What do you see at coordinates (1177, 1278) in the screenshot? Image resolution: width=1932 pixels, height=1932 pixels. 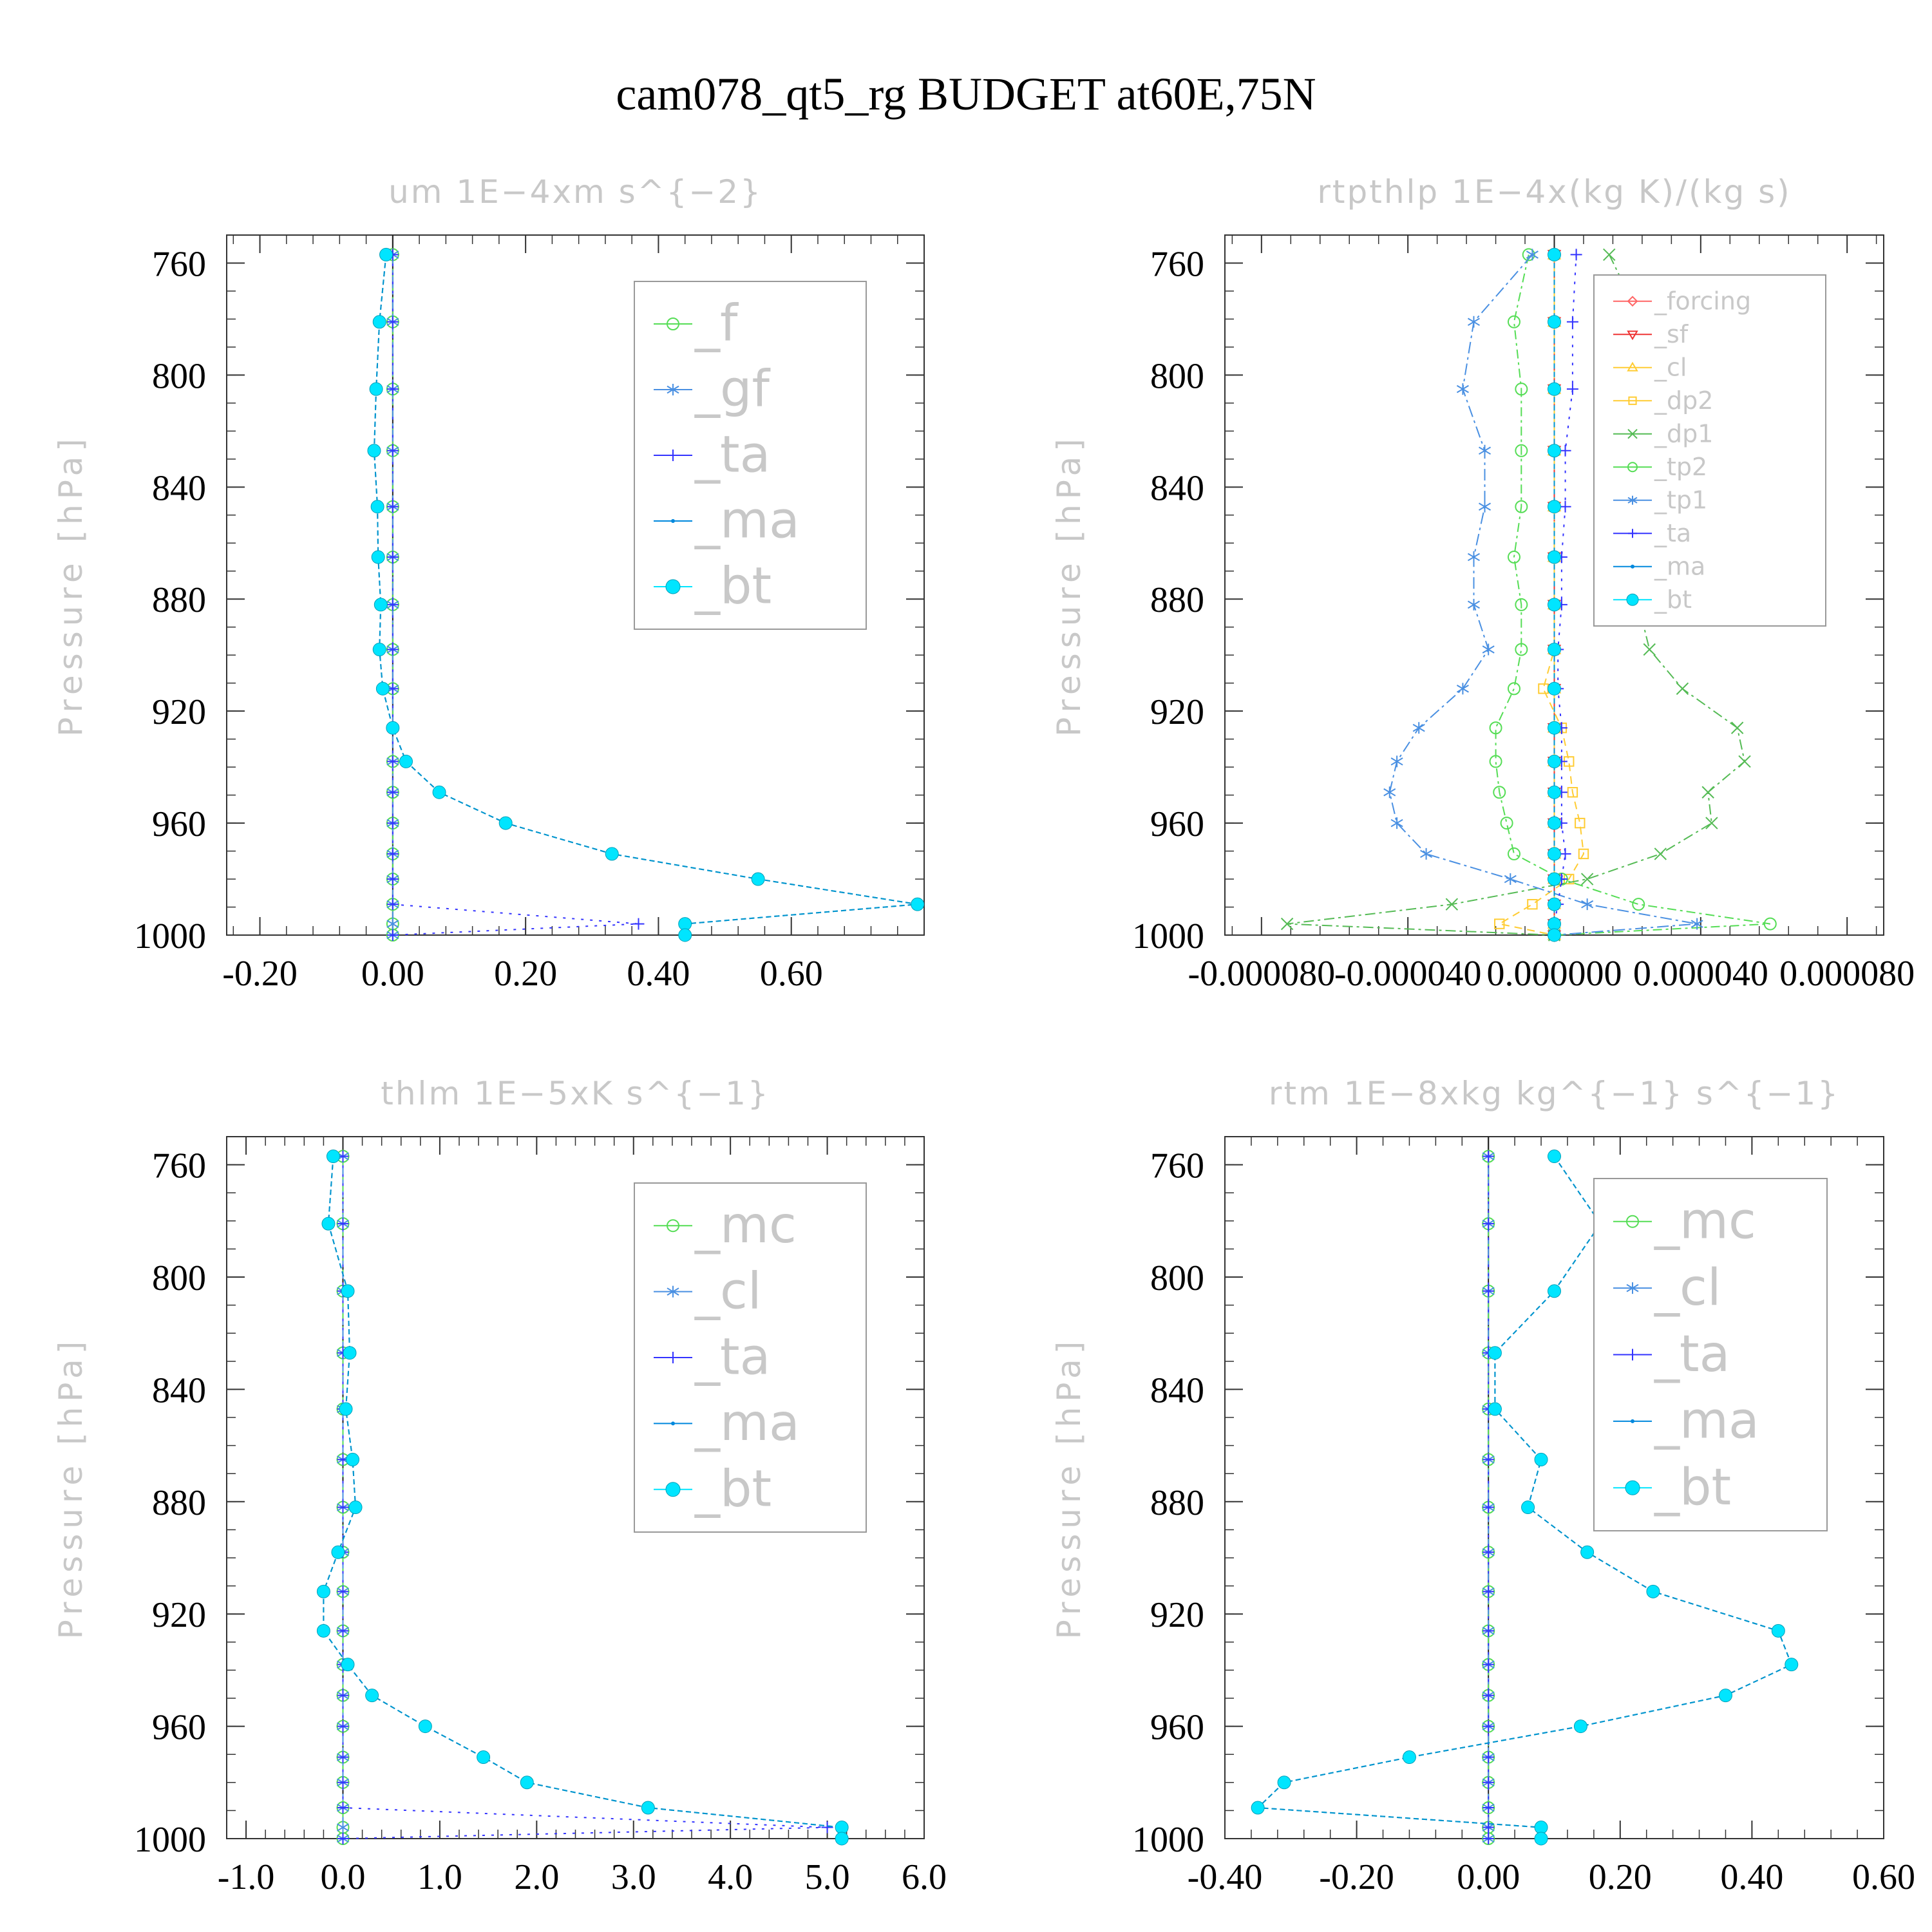 I see `y-tick-label: 800` at bounding box center [1177, 1278].